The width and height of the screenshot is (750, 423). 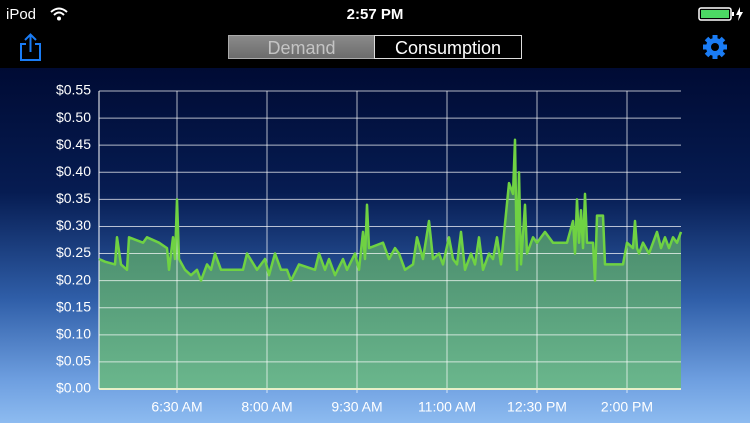 What do you see at coordinates (176, 407) in the screenshot?
I see `x-tick-label: 6:30 AM` at bounding box center [176, 407].